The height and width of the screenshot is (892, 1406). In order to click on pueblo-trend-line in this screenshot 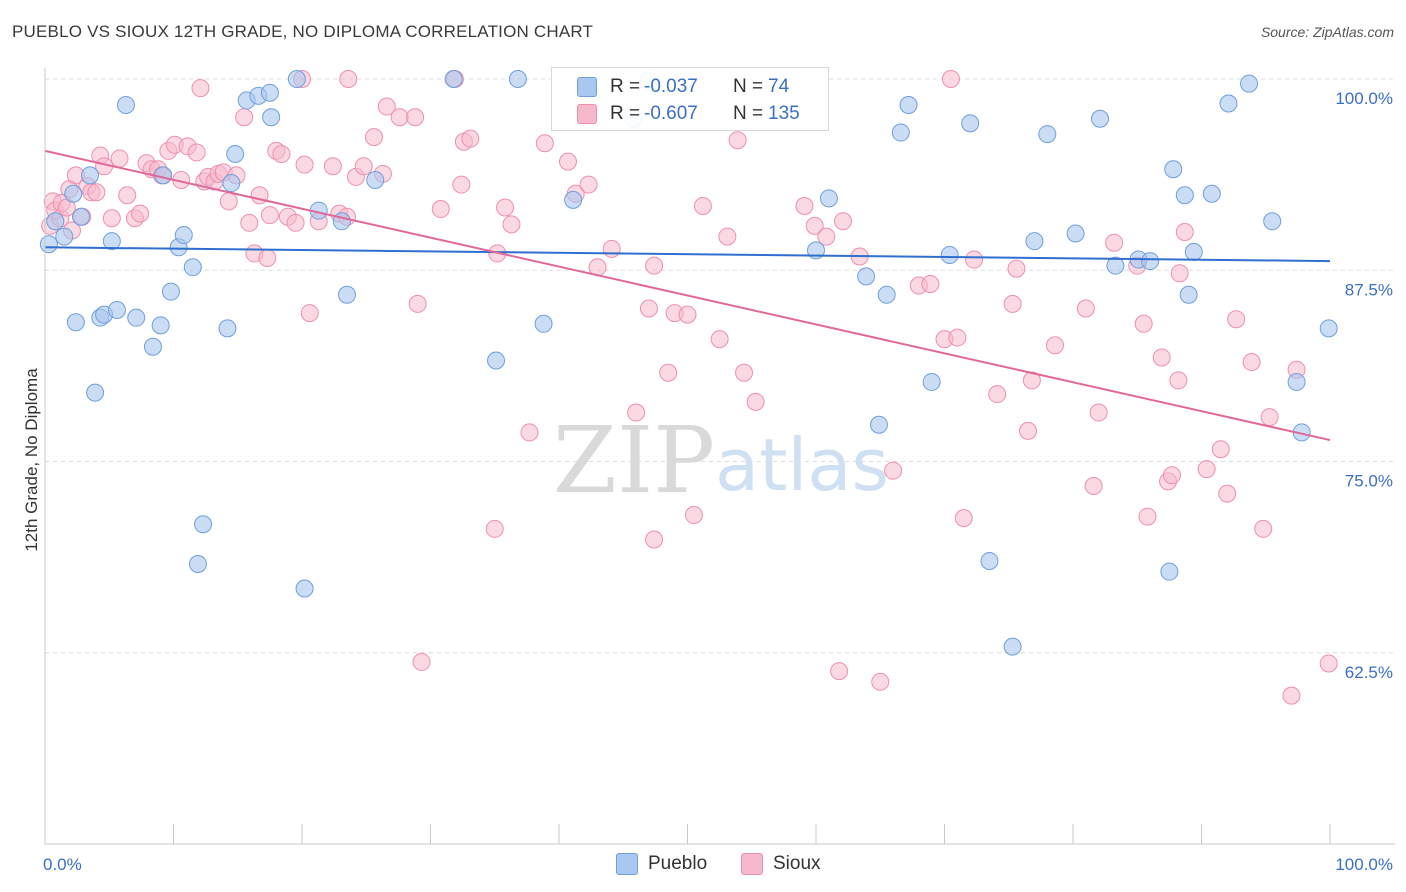, I will do `click(687, 254)`.